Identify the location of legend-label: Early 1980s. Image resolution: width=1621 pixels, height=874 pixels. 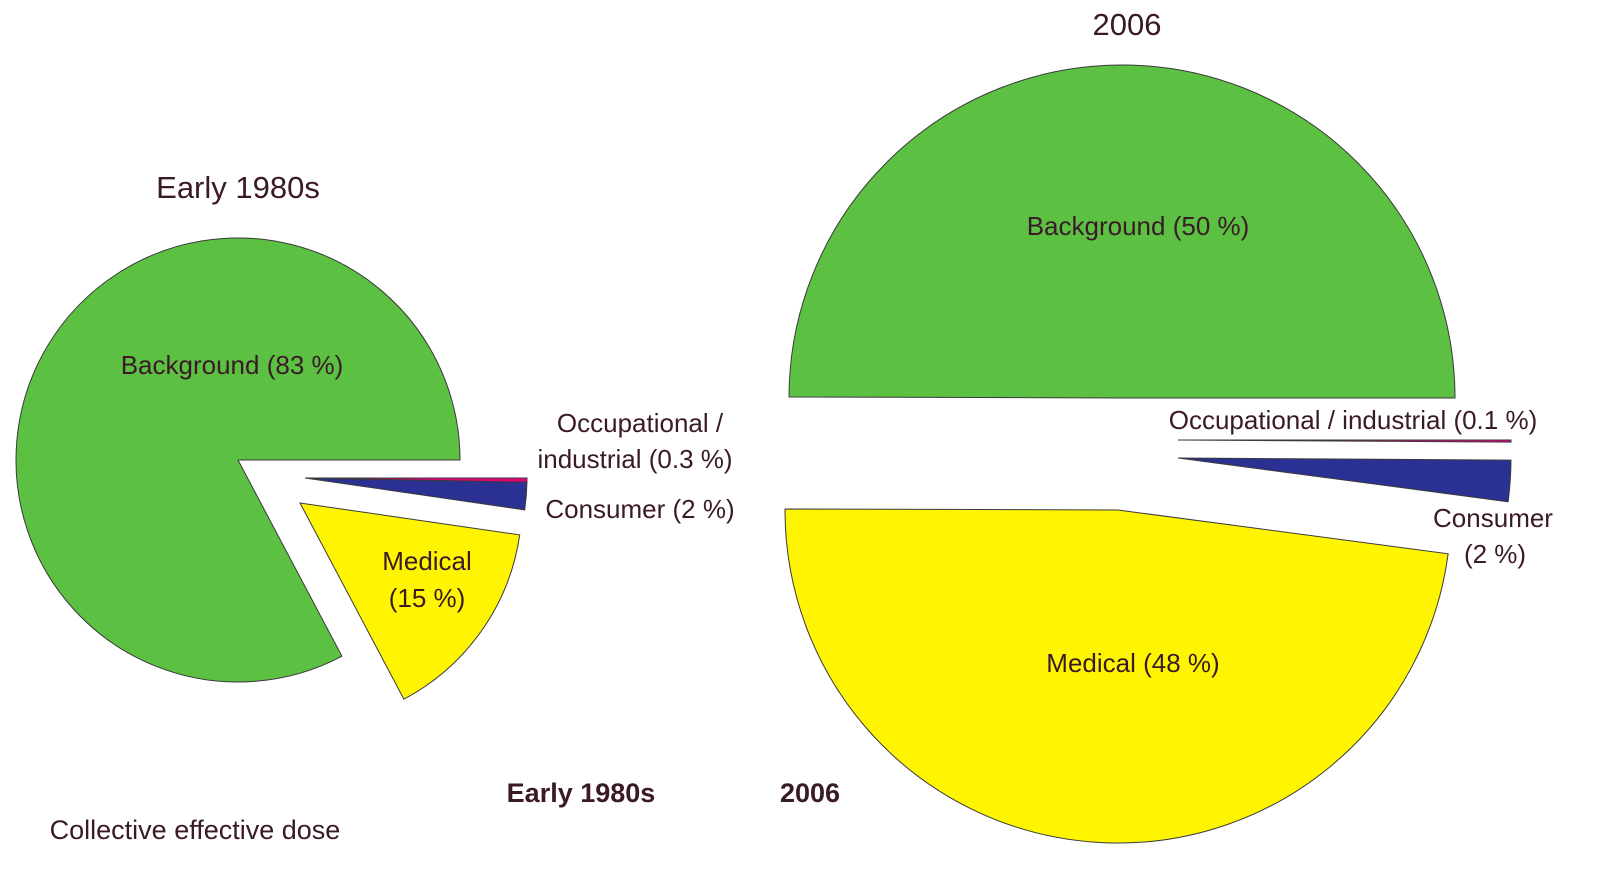
(581, 793).